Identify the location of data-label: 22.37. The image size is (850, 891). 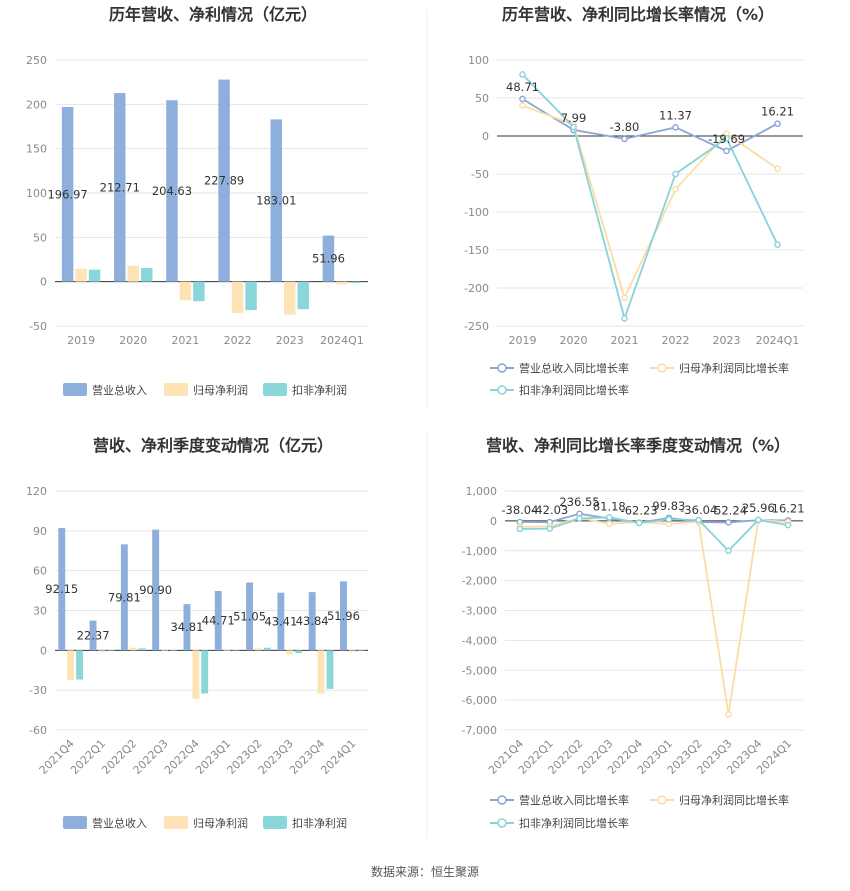
(93, 635).